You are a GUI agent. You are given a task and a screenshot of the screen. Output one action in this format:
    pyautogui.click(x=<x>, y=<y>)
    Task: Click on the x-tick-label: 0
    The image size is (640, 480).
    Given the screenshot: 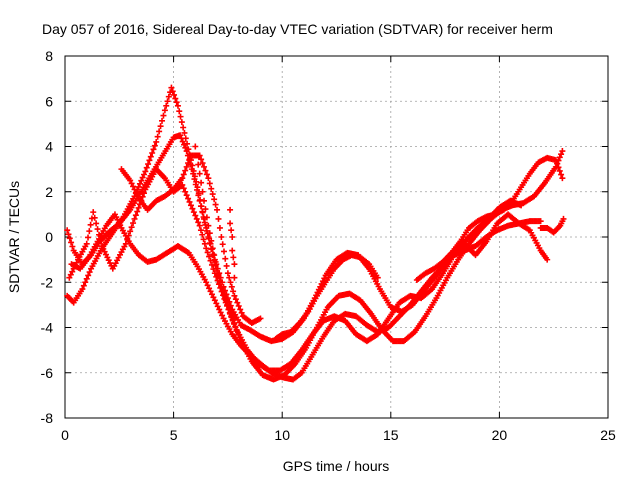 What is the action you would take?
    pyautogui.click(x=65, y=435)
    